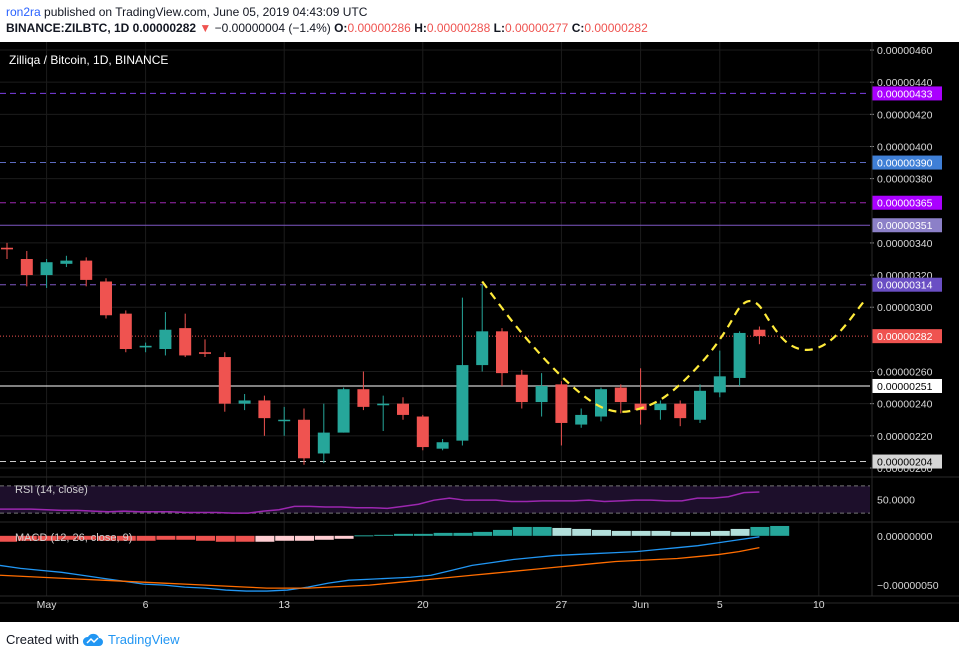  I want to click on low-value: 0.00000277, so click(536, 28).